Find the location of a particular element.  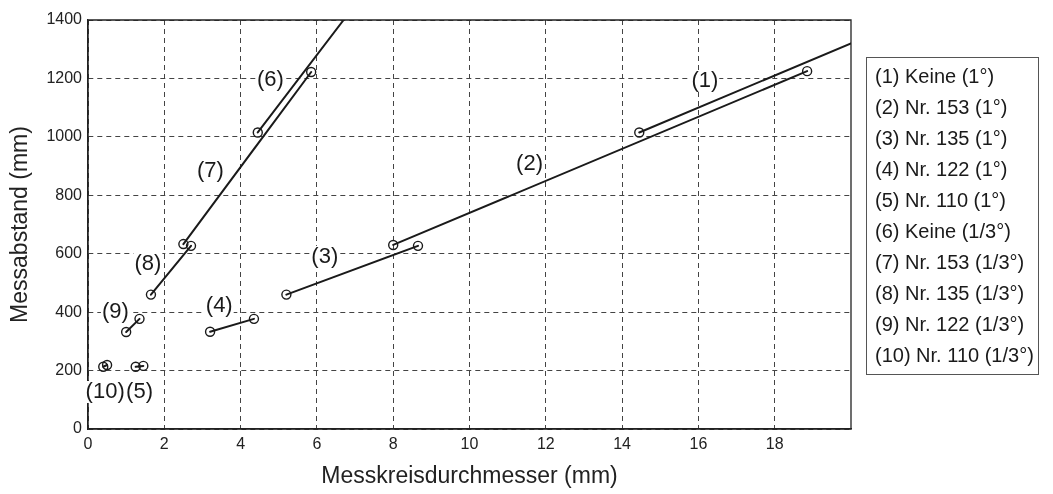

series-label: (6) is located at coordinates (270, 78).